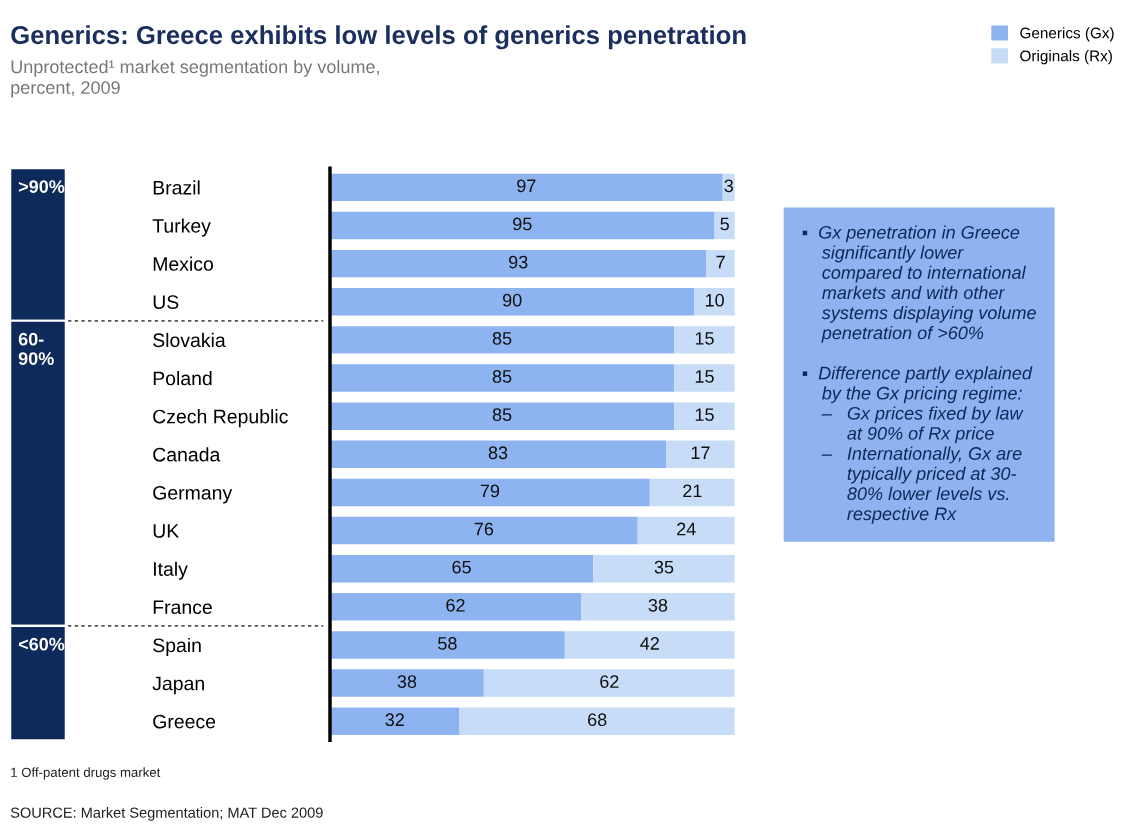  I want to click on data-label: 93, so click(518, 262).